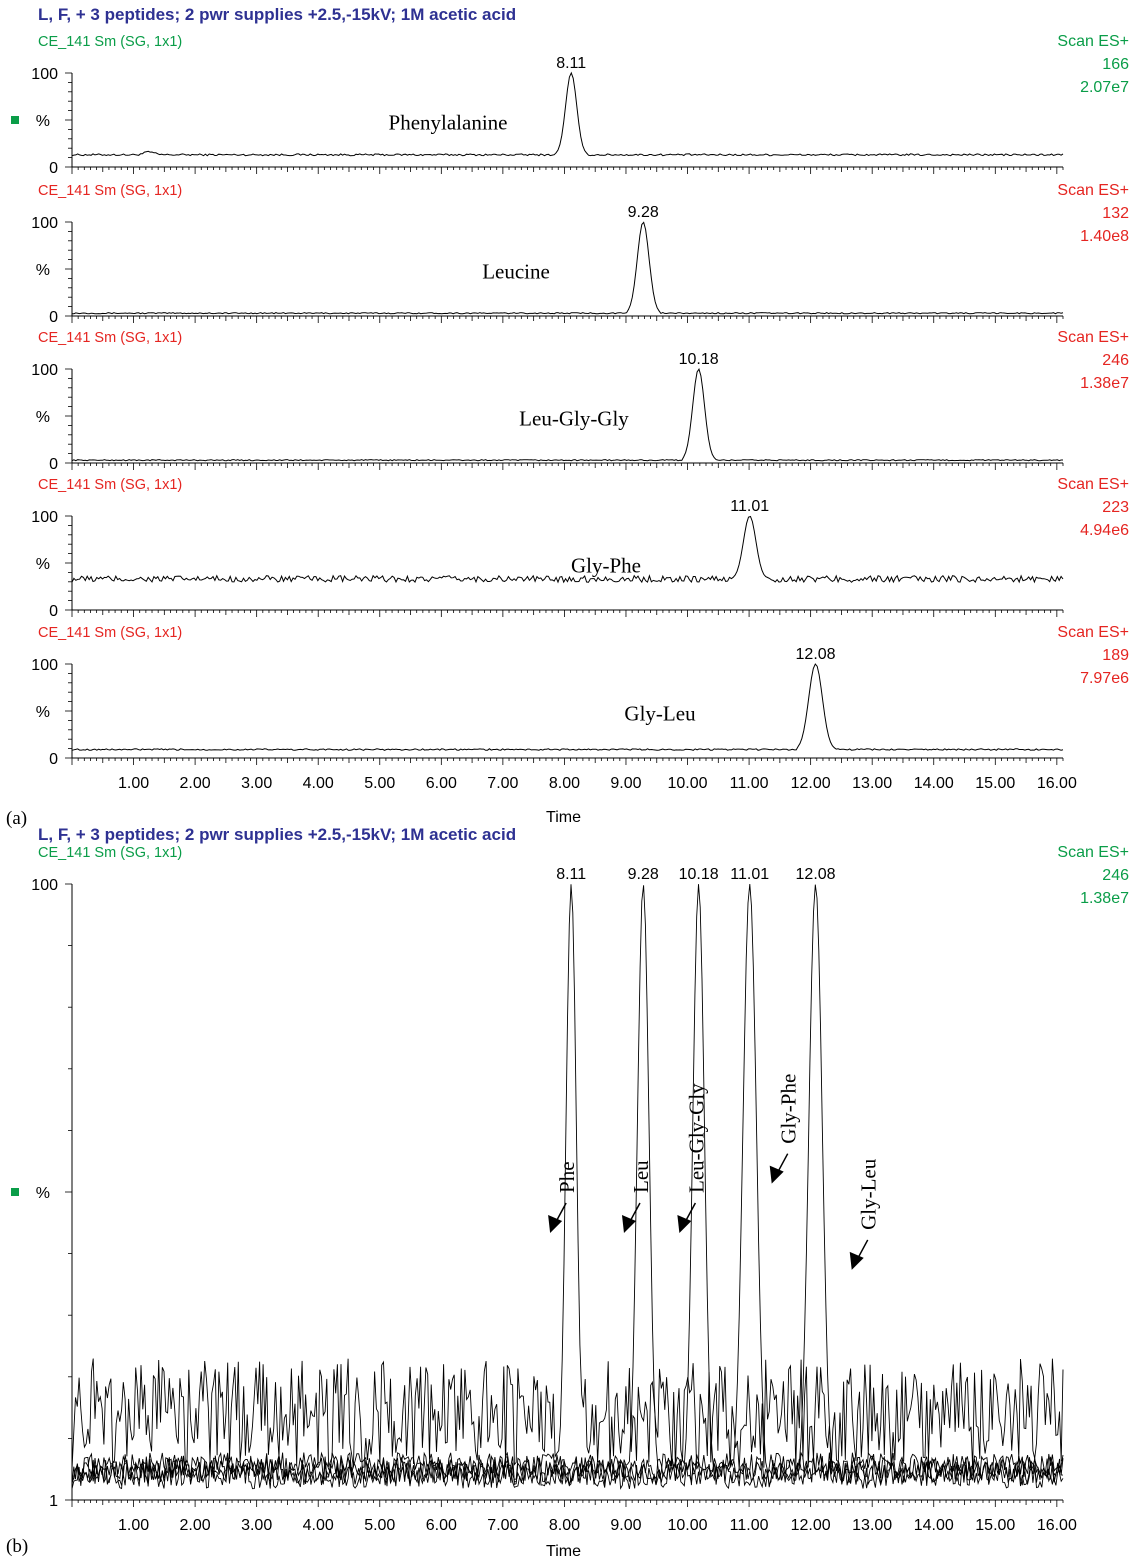  I want to click on scan-mass-label: 223, so click(1115, 507).